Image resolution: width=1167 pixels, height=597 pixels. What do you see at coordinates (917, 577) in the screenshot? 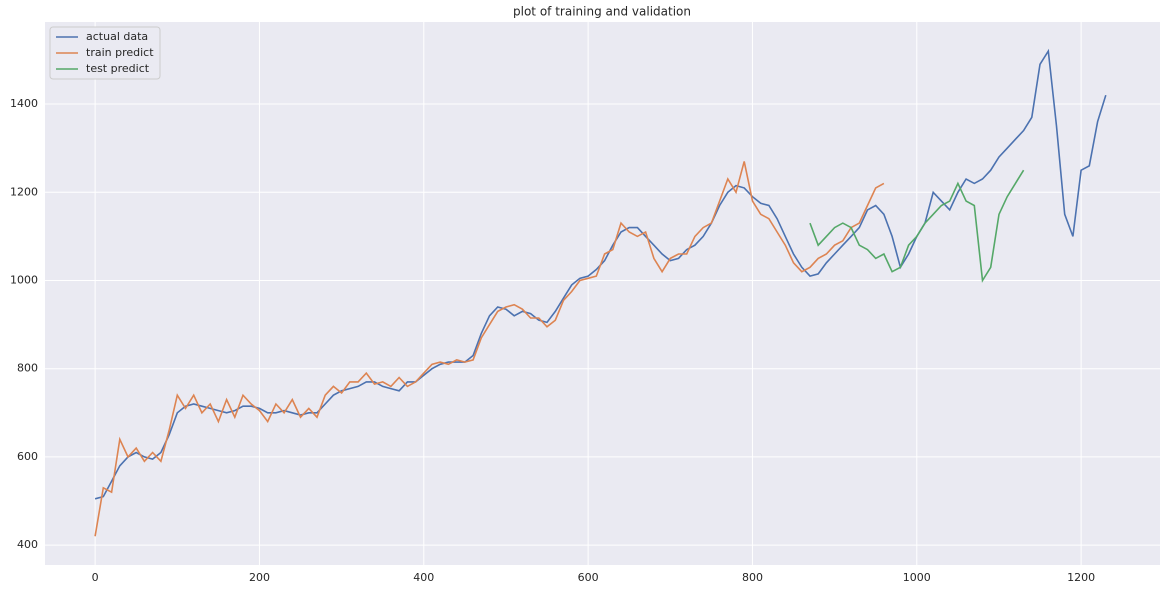
I see `x-tick-label: 1000` at bounding box center [917, 577].